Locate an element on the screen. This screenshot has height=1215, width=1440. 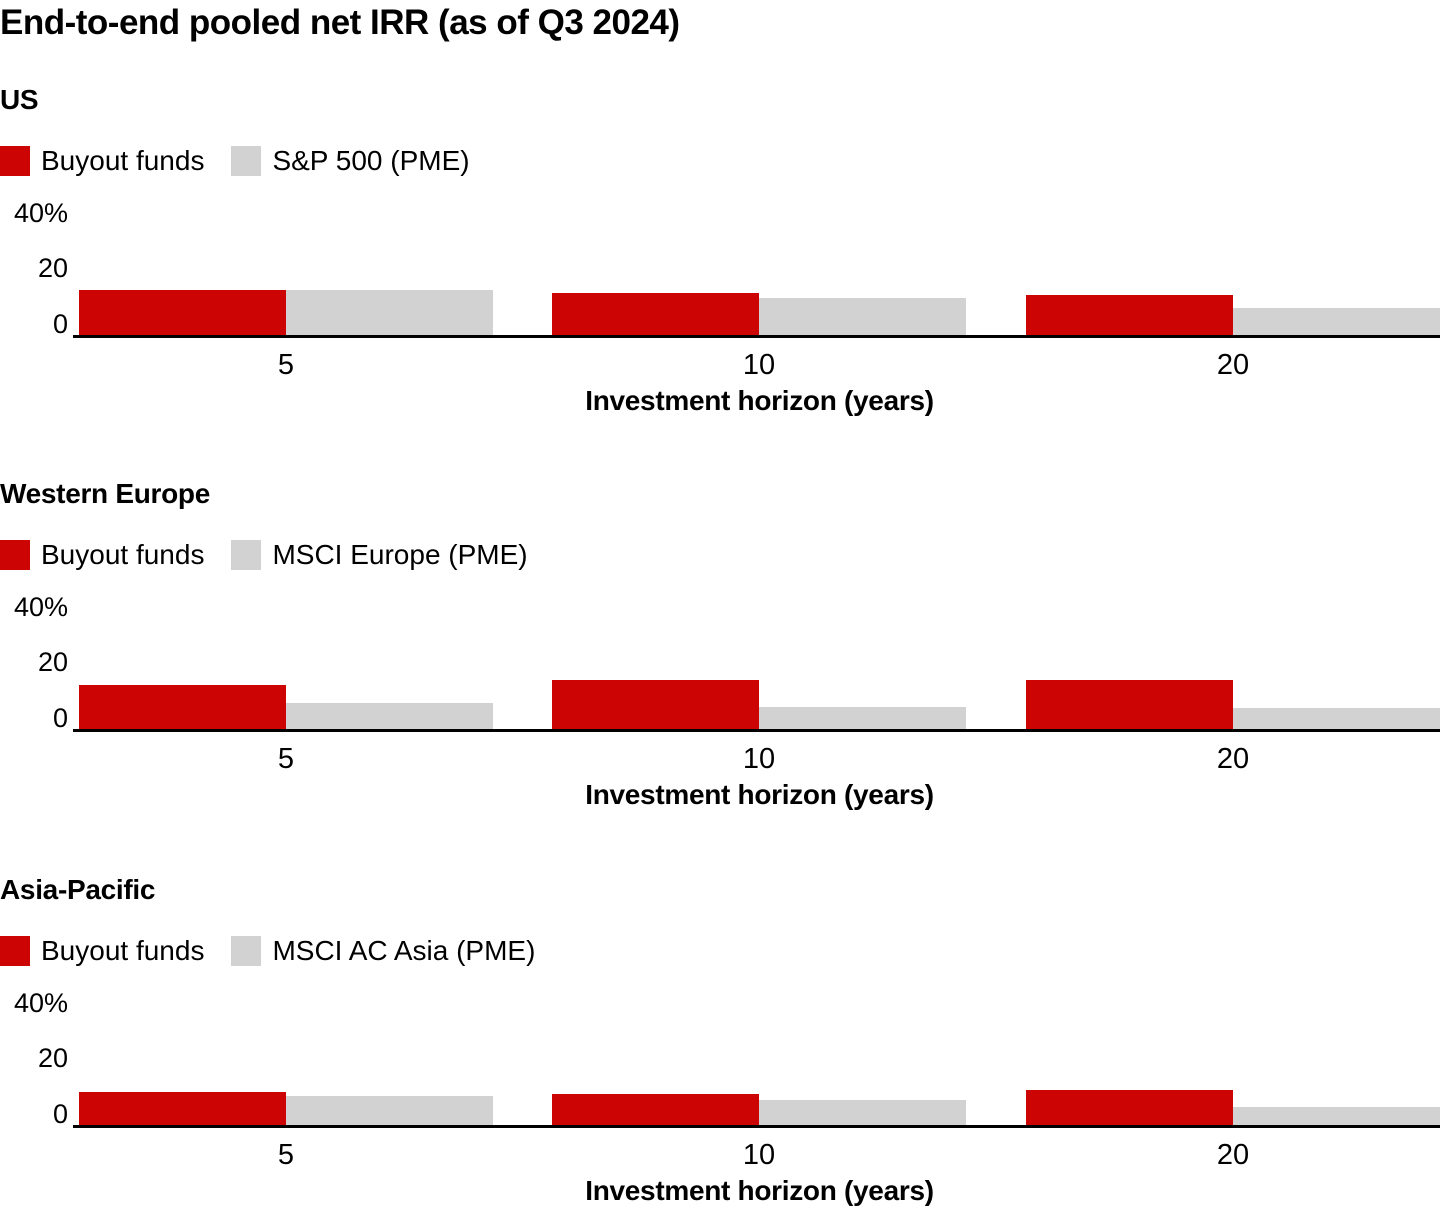
legend-us: Buyout funds S&P 500 (PME) is located at coordinates (248, 161).